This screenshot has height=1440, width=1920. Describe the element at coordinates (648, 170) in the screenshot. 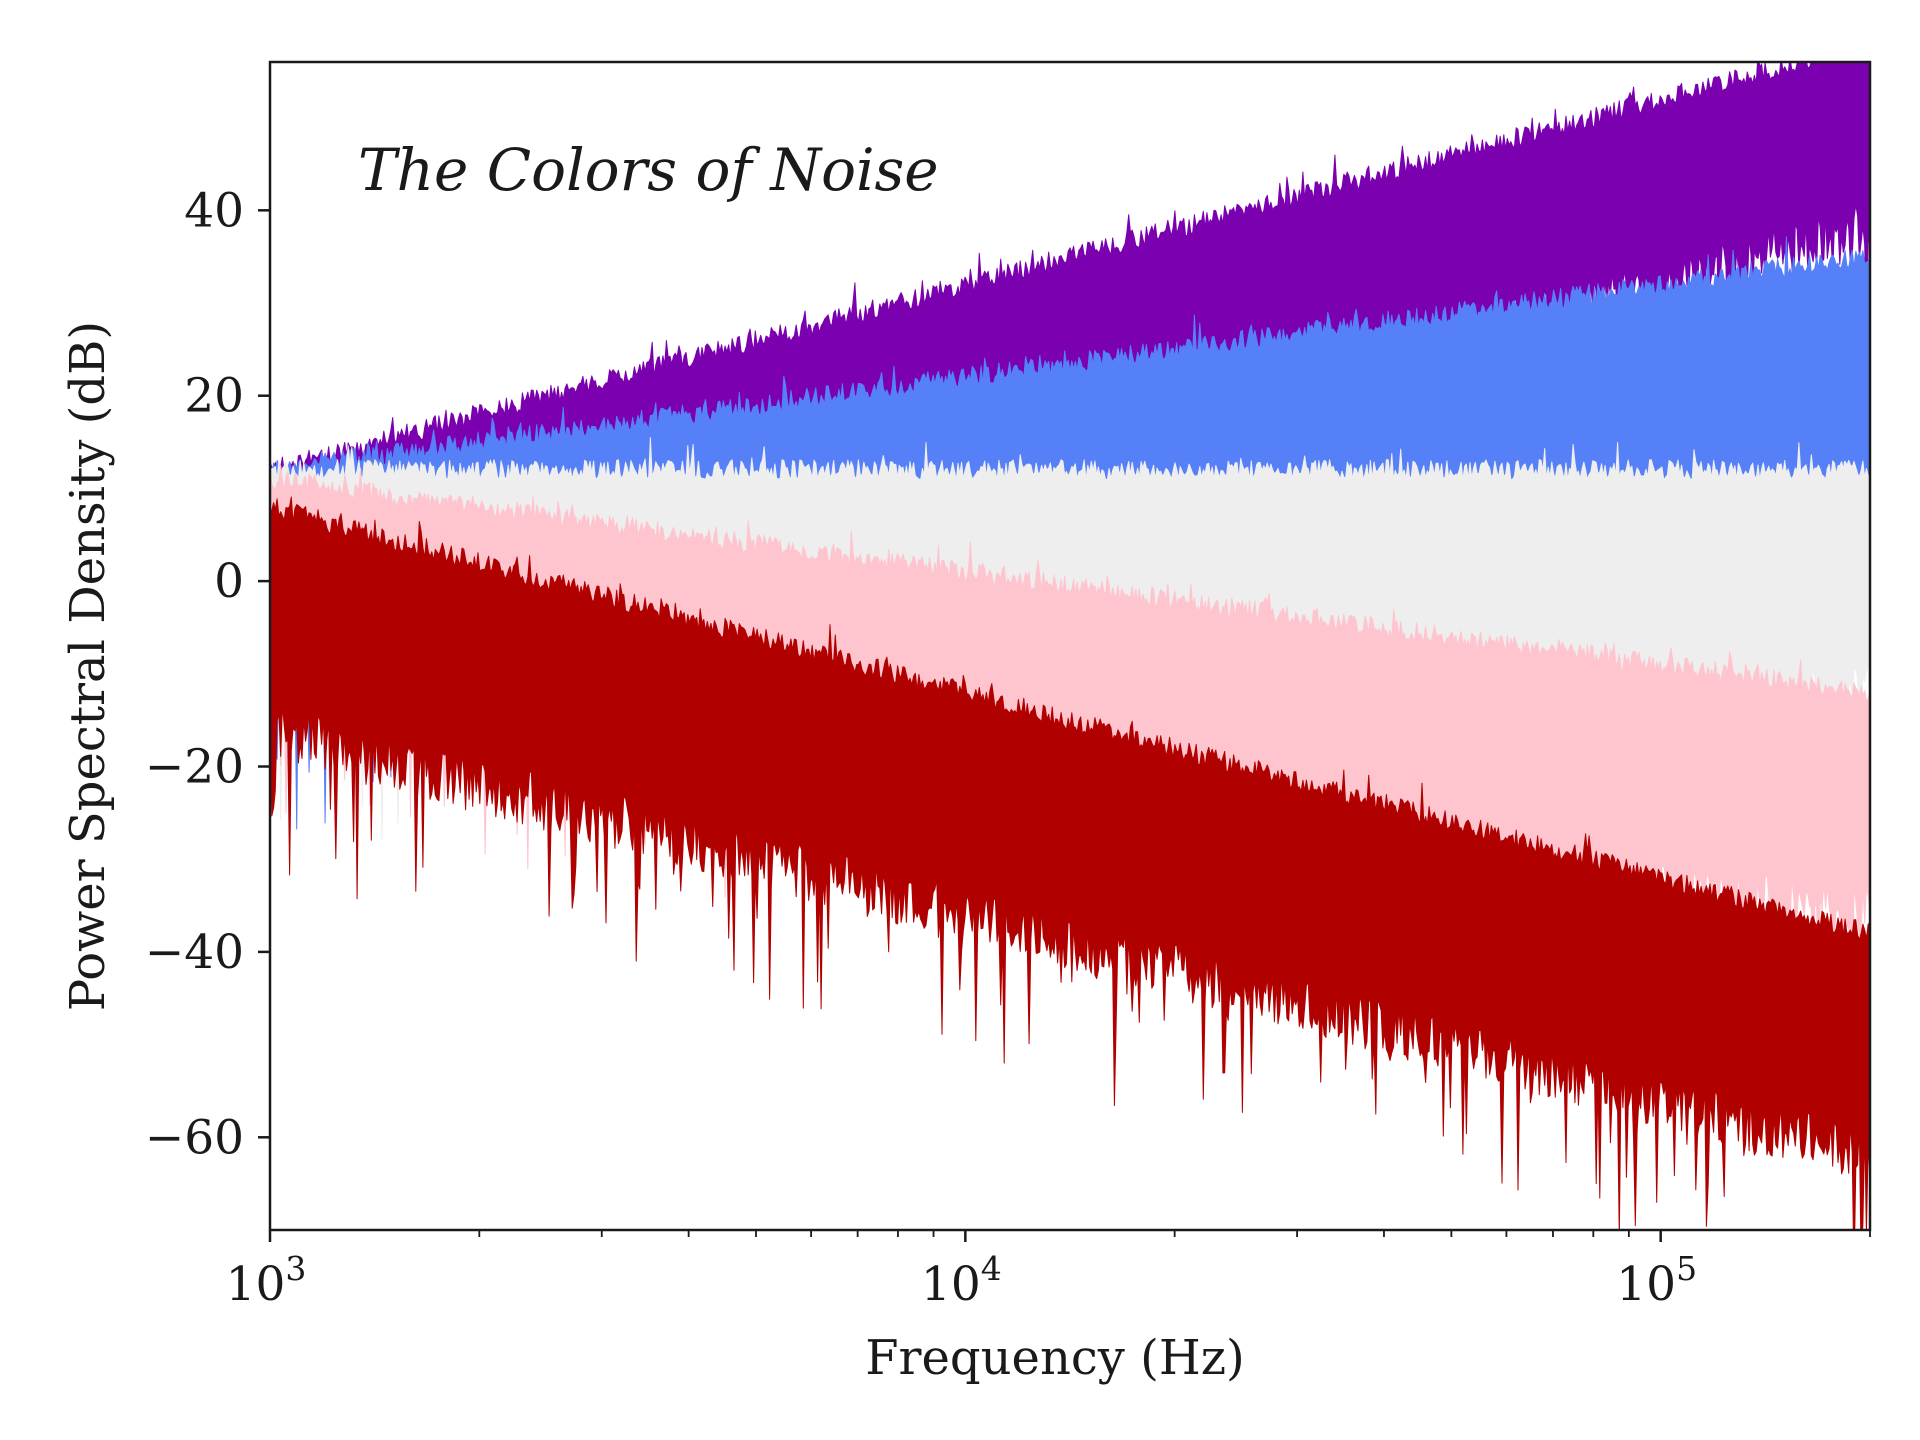

I see `chart-title: The Colors of Noise` at that location.